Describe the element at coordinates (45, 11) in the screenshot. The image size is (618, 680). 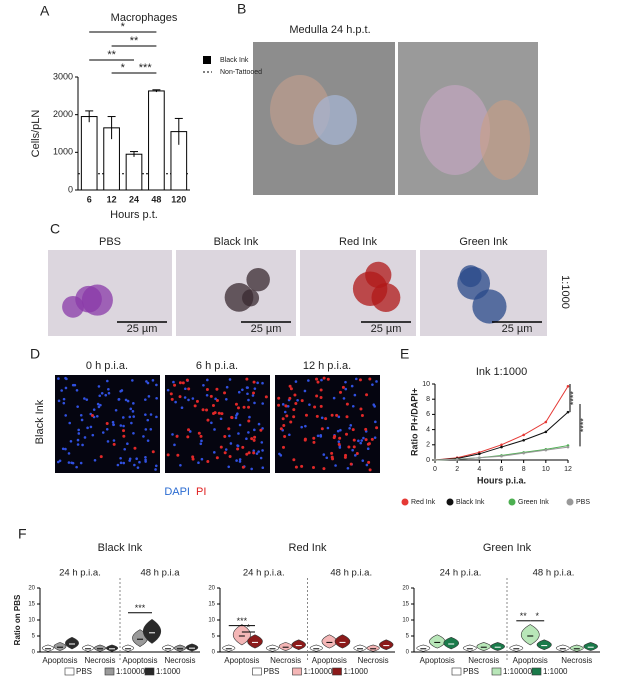
I see `panel-label: A` at that location.